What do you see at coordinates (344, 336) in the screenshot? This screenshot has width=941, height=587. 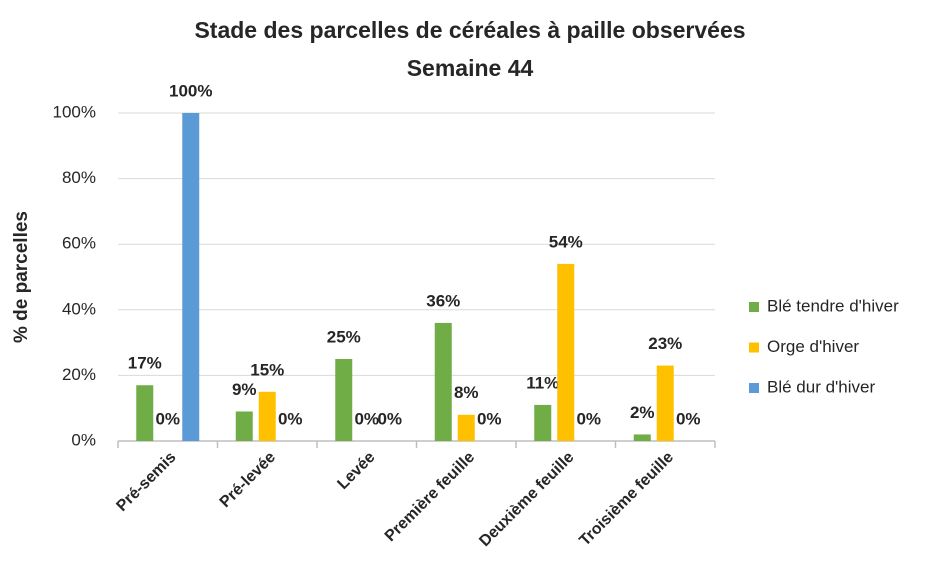 I see `value-label: 25%` at bounding box center [344, 336].